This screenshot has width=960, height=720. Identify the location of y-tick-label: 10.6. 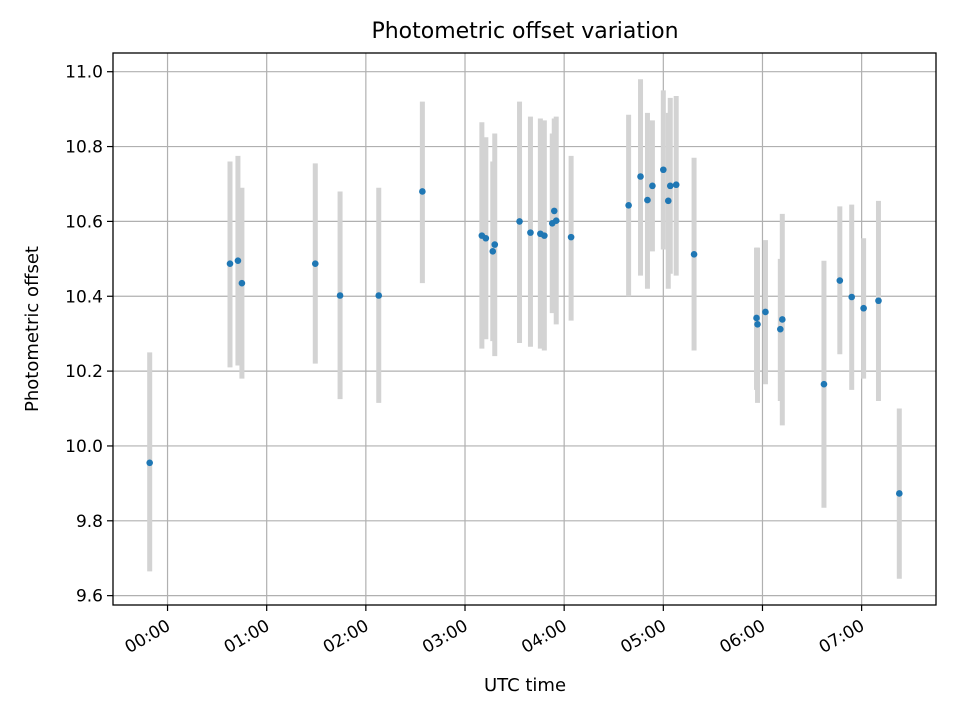
(84, 222).